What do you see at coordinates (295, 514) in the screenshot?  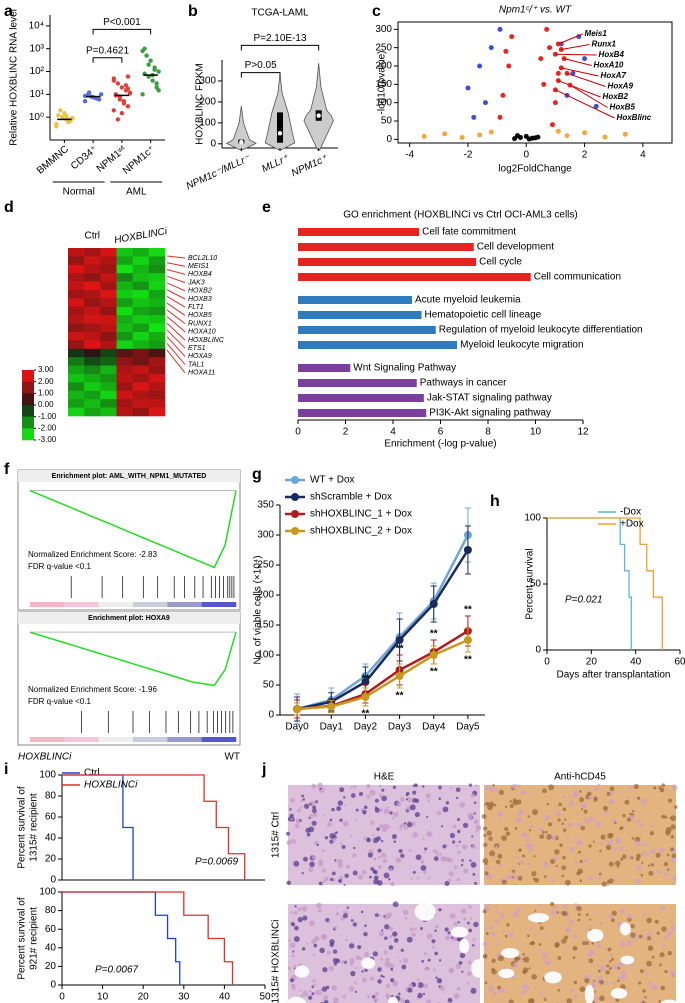 I see `legend-marker` at bounding box center [295, 514].